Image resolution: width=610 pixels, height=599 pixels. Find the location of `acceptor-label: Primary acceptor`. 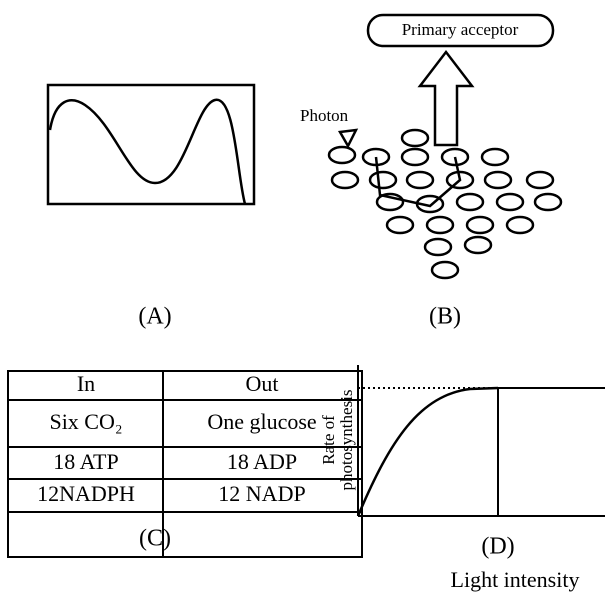

acceptor-label: Primary acceptor is located at coordinates (460, 29).